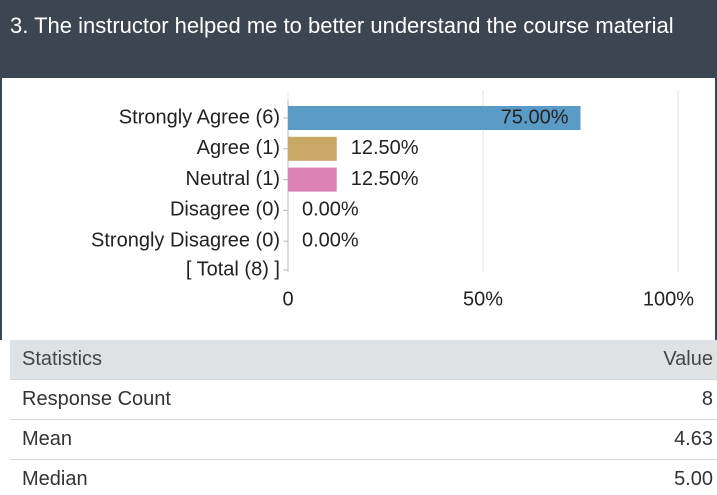 This screenshot has height=495, width=717. I want to click on table-cell: 5.00, so click(693, 479).